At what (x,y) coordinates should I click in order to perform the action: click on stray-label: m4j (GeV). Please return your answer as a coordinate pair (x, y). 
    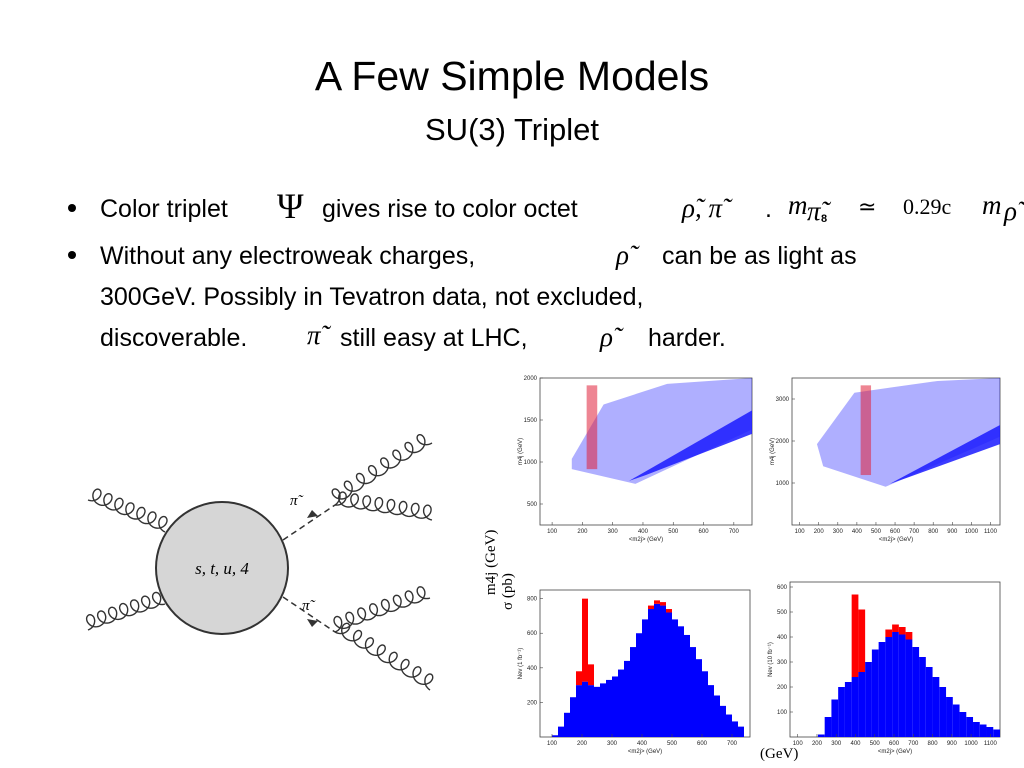
    Looking at the image, I should click on (491, 562).